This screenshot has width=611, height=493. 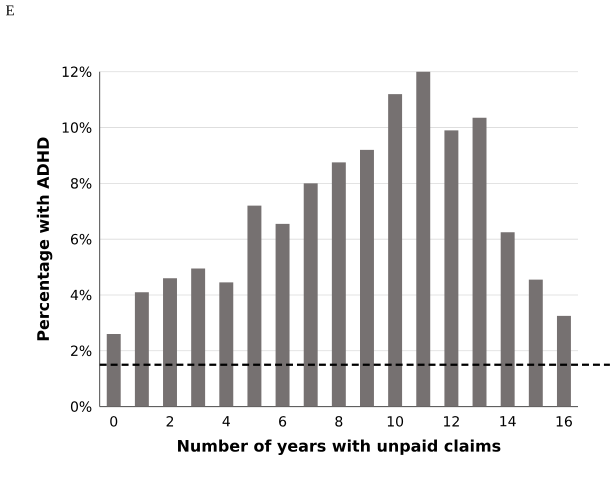 I want to click on x-axis-title: Number of years with unpaid claims, so click(x=339, y=447).